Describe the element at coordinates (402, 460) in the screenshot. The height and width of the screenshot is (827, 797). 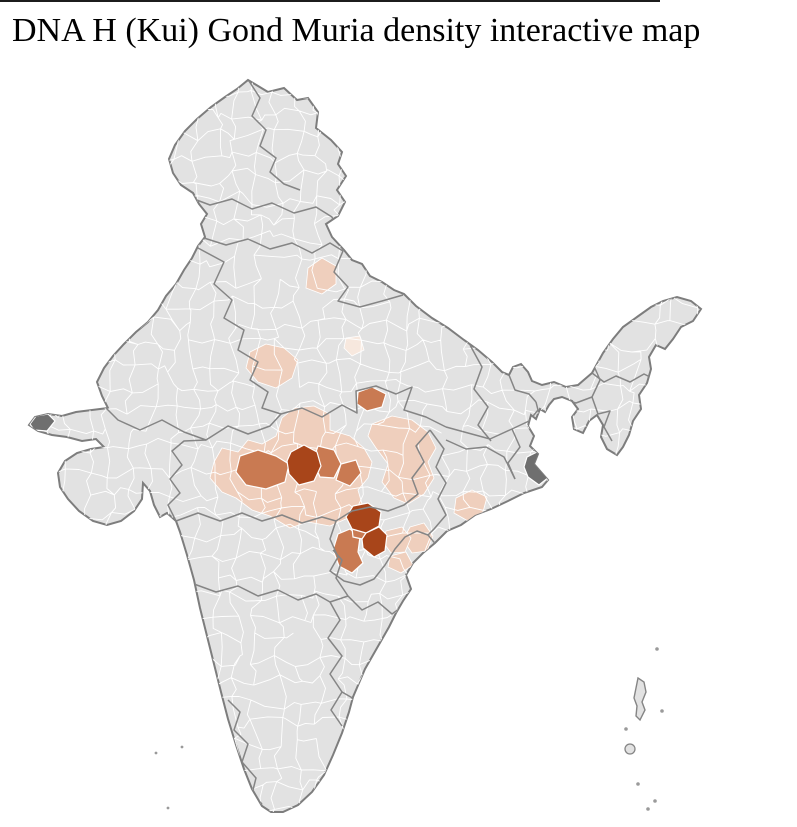
I see `choropleth-region-chhattisgarh-north` at that location.